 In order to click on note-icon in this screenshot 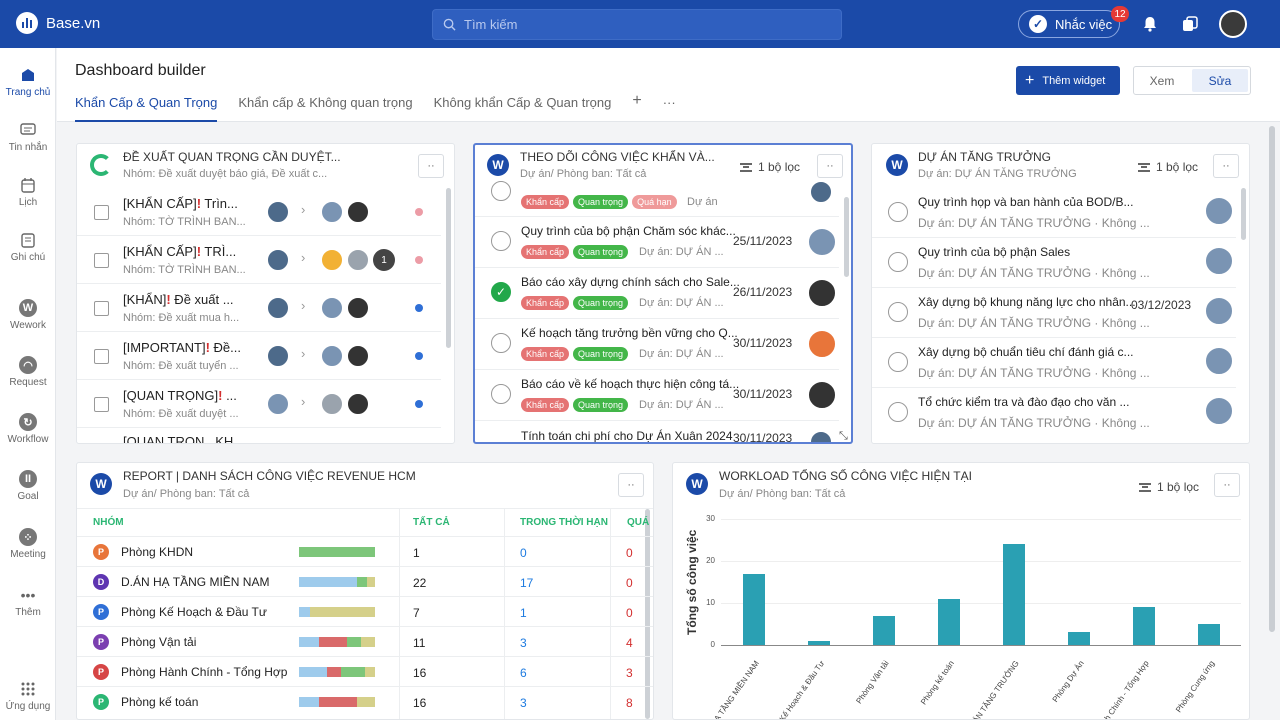, I will do `click(28, 240)`.